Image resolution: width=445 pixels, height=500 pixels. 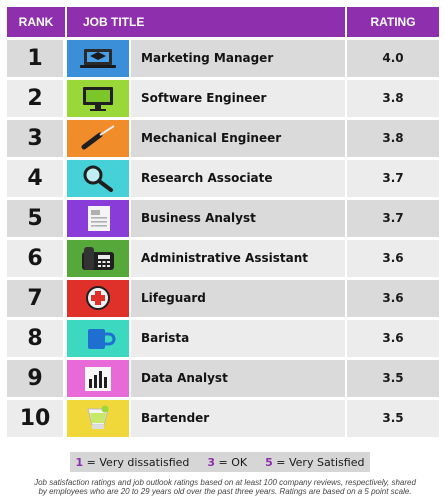 What do you see at coordinates (393, 22) in the screenshot?
I see `header-rating: RATING` at bounding box center [393, 22].